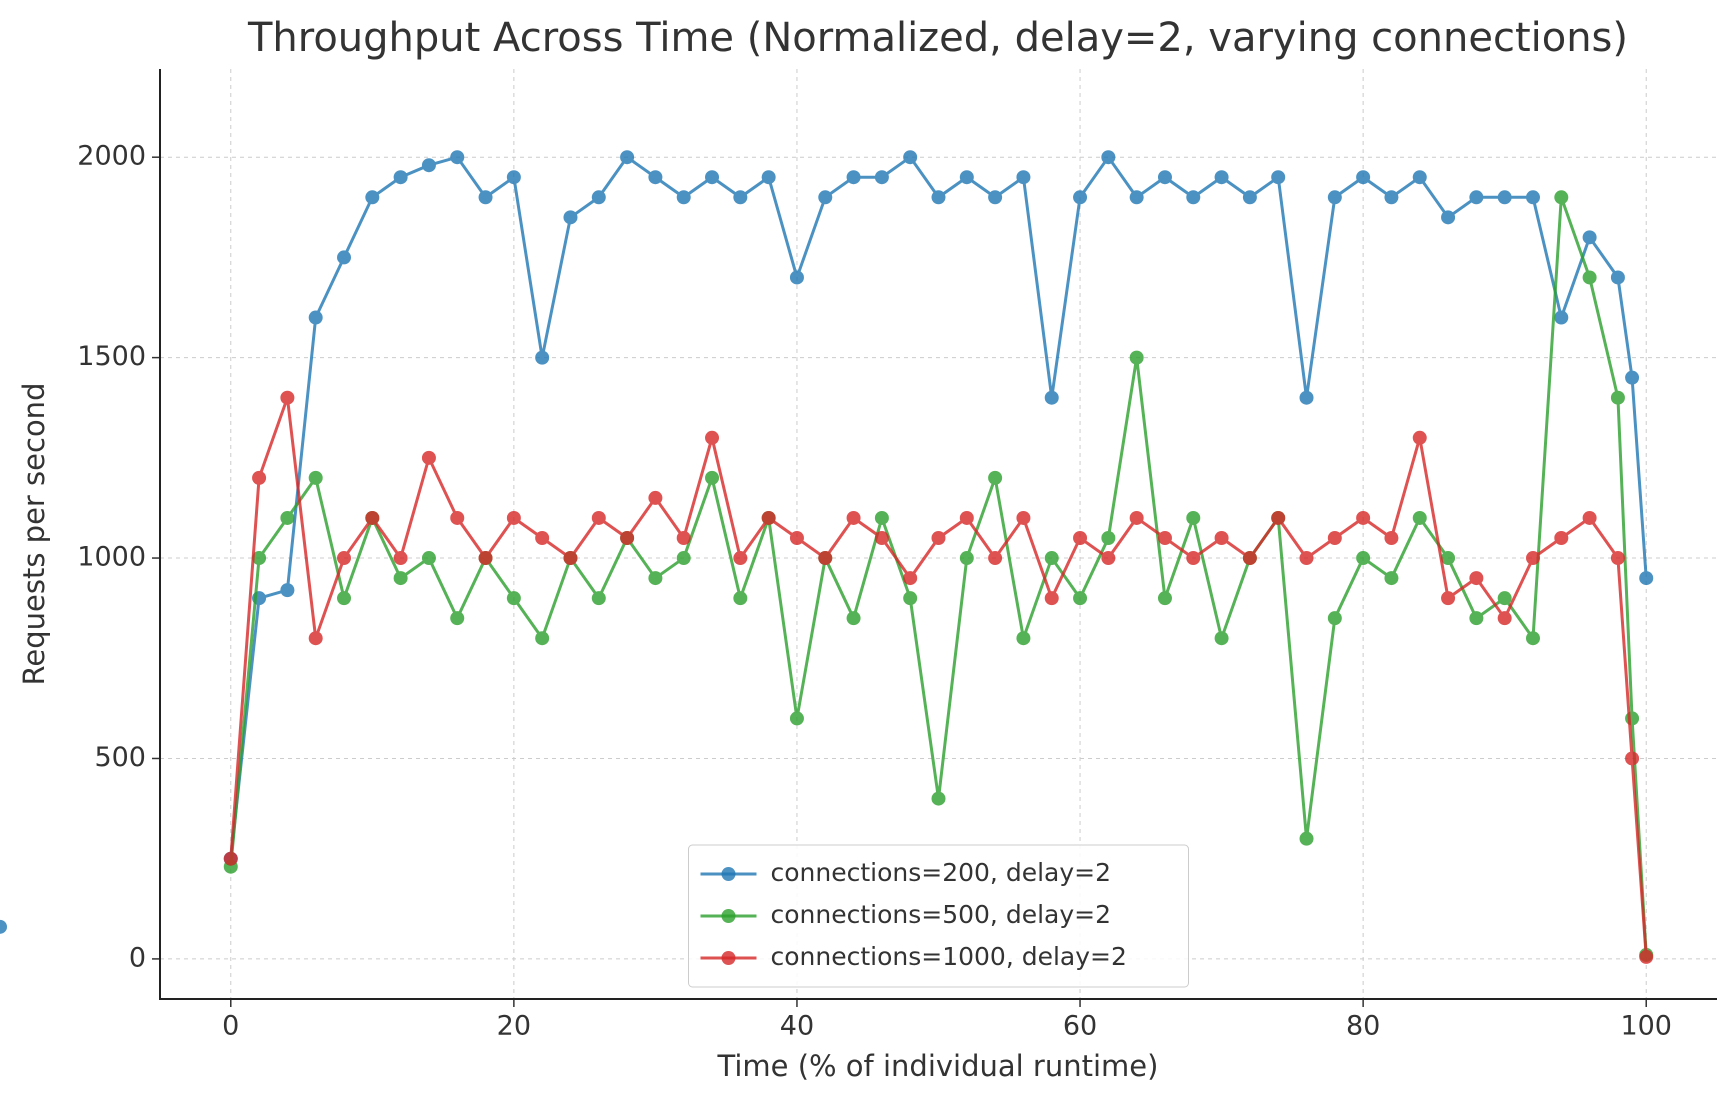 The height and width of the screenshot is (1105, 1728). What do you see at coordinates (111, 156) in the screenshot?
I see `y-tick-label: 2000` at bounding box center [111, 156].